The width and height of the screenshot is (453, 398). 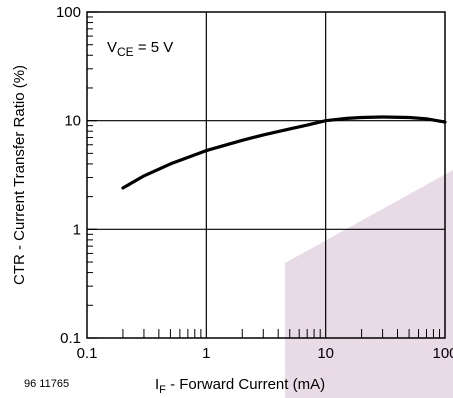 What do you see at coordinates (325, 353) in the screenshot?
I see `x-tick-label: 10` at bounding box center [325, 353].